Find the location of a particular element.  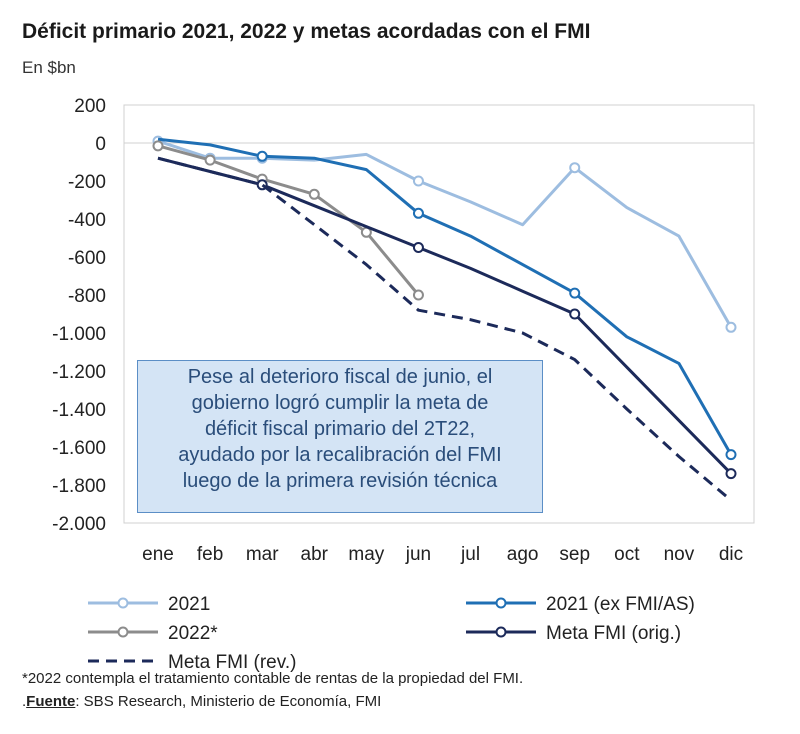

legend-label-meta-fmi-rev: Meta FMI (rev.) is located at coordinates (232, 662).